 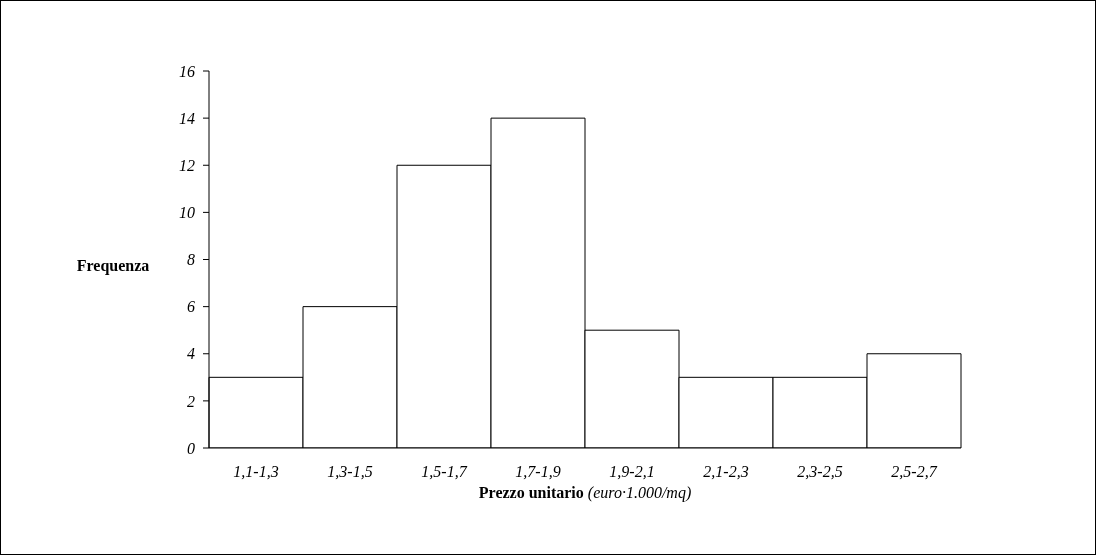 I want to click on y-tick-label: 0, so click(x=191, y=448).